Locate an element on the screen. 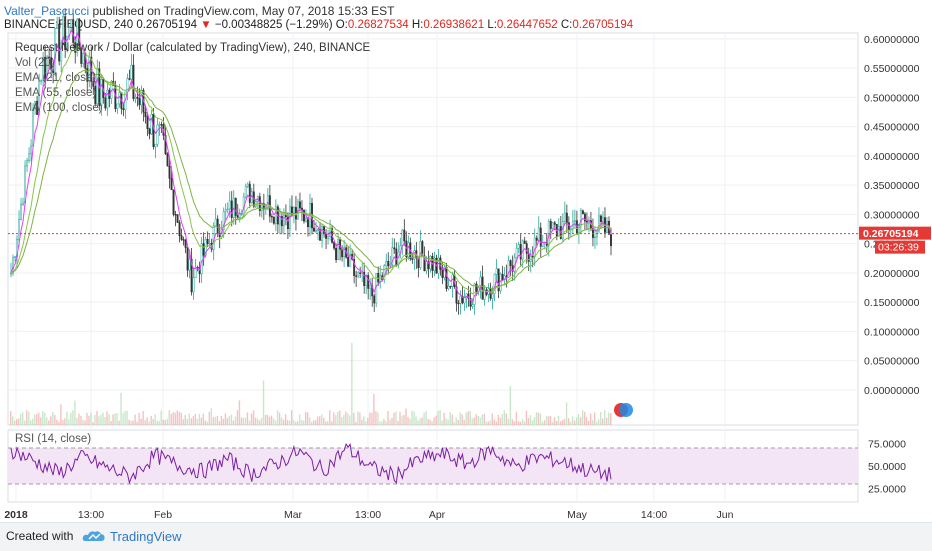 This screenshot has height=551, width=932. countdown-badge: 03:26:39 is located at coordinates (898, 248).